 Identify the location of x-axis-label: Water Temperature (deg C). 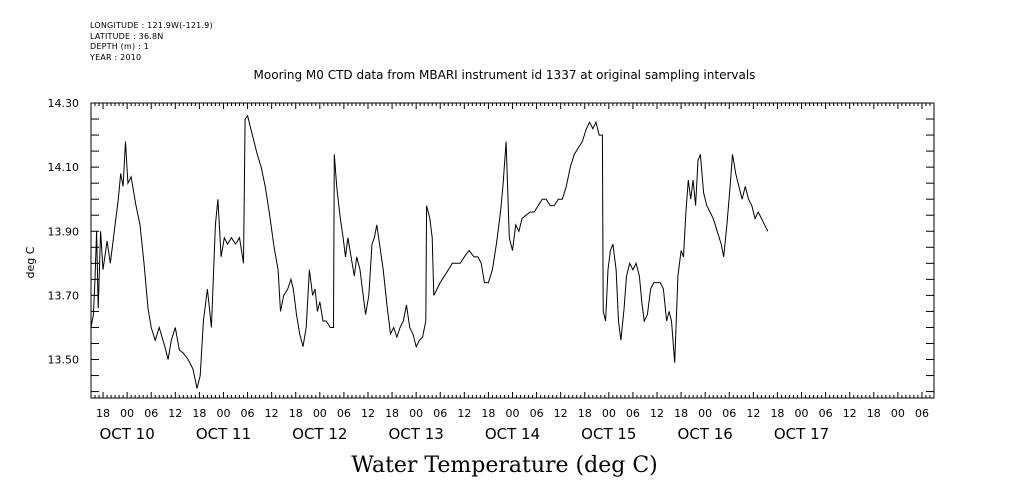
(504, 465).